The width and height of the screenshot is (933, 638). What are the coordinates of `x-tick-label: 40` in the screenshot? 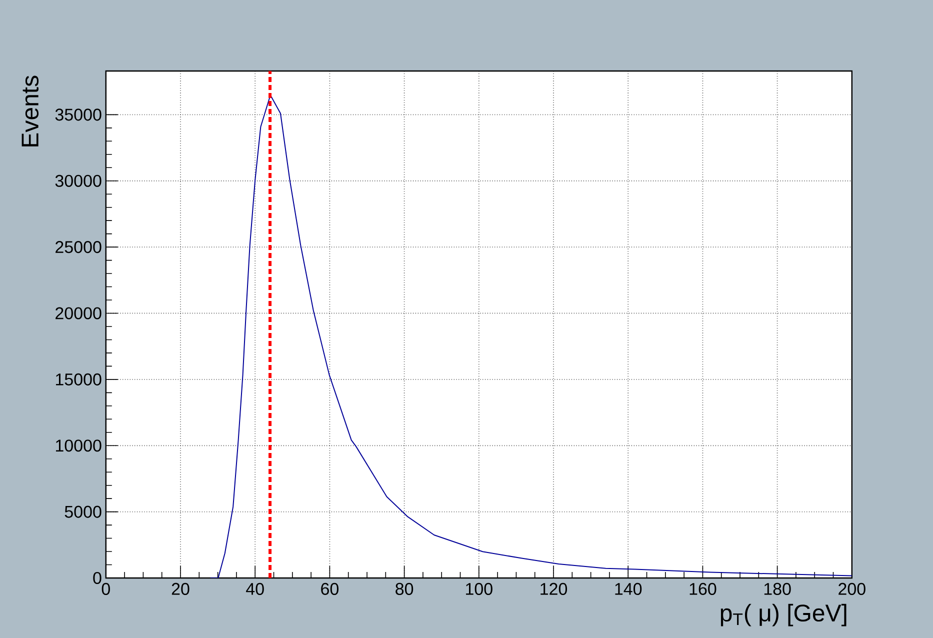 It's located at (255, 588).